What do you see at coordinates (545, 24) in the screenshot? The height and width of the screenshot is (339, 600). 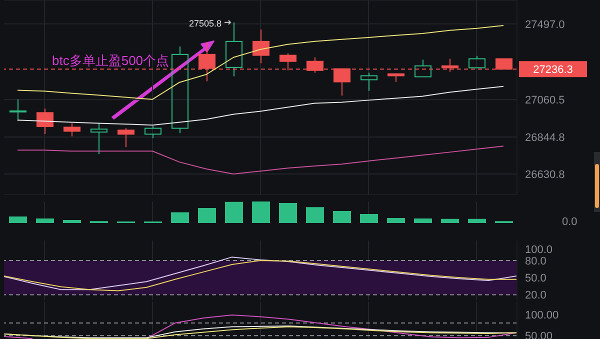 I see `y-tick-label: 27497.0` at bounding box center [545, 24].